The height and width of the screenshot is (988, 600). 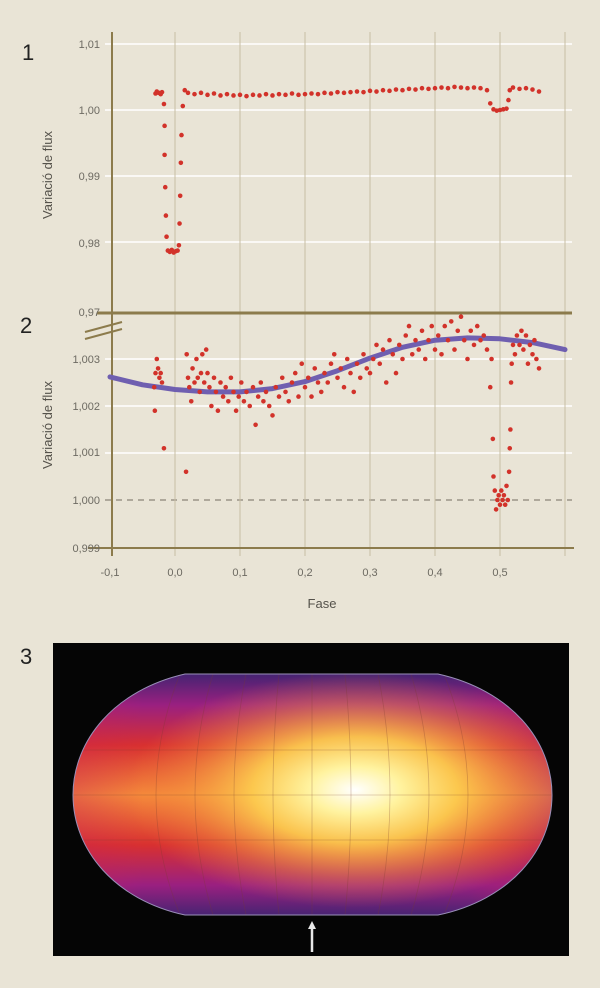 I want to click on p2-ytick-3: 1,000, so click(x=86, y=501).